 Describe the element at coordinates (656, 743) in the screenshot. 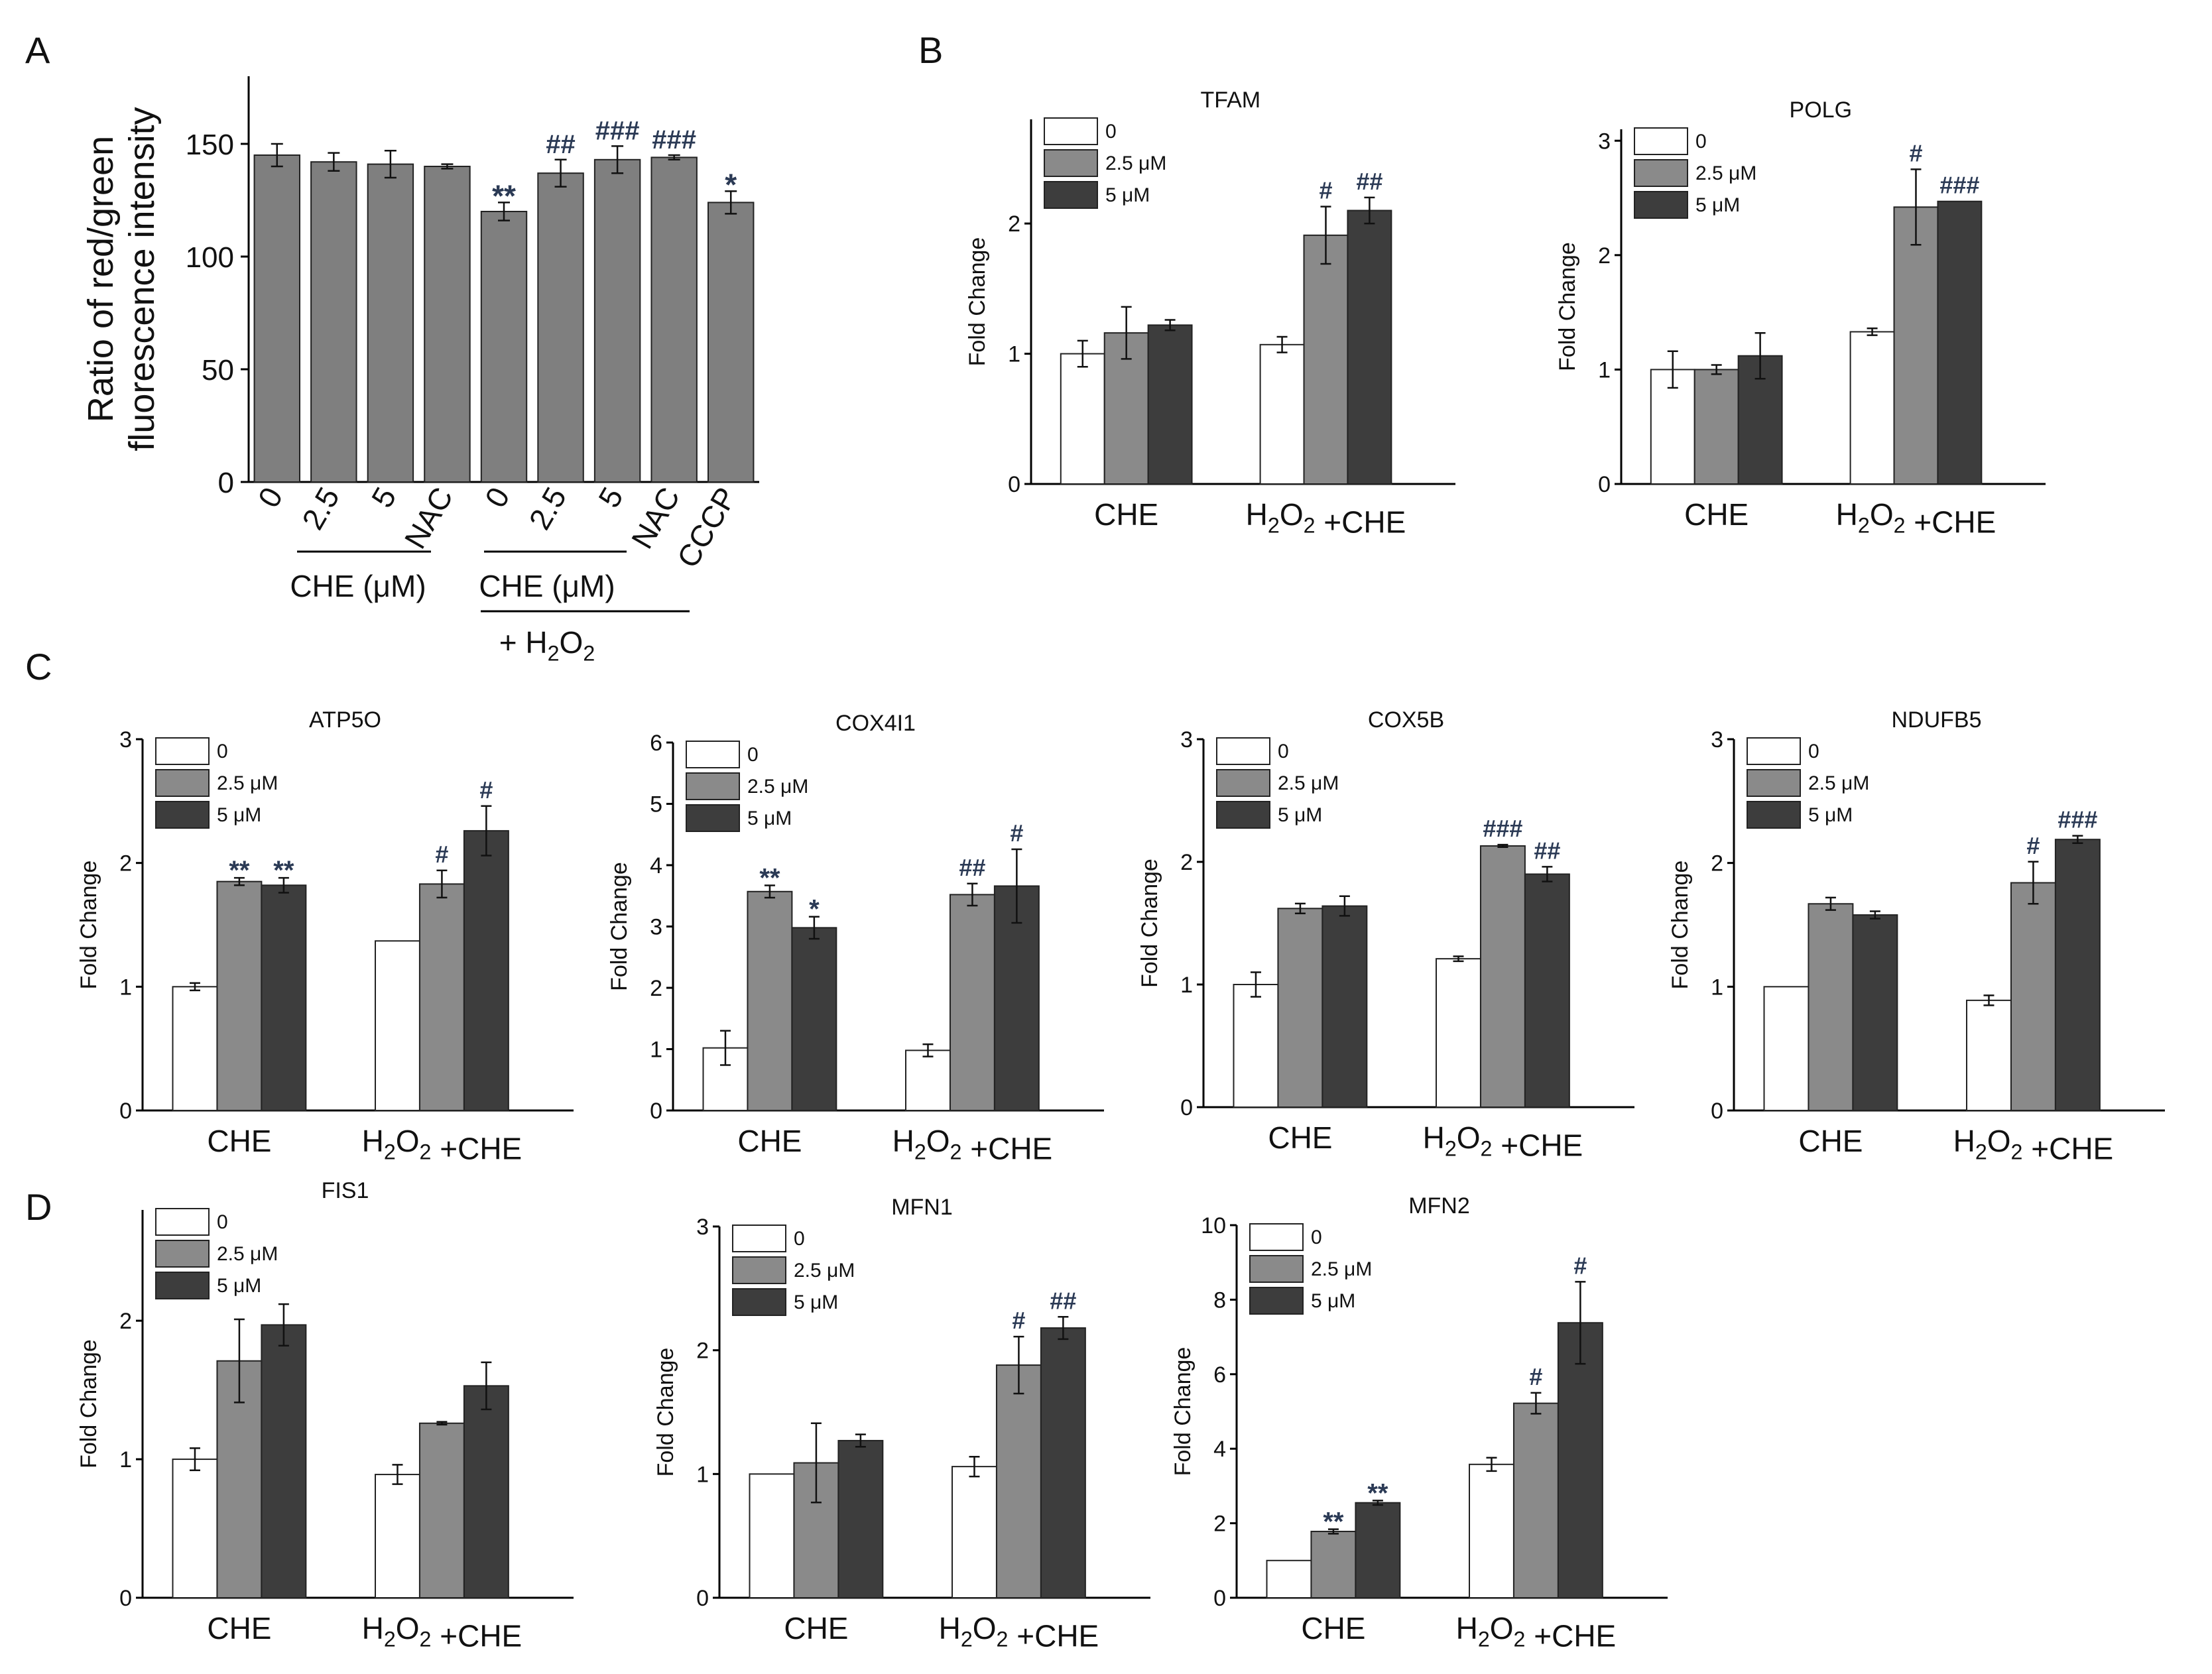

I see `y-tick-label: 6` at that location.